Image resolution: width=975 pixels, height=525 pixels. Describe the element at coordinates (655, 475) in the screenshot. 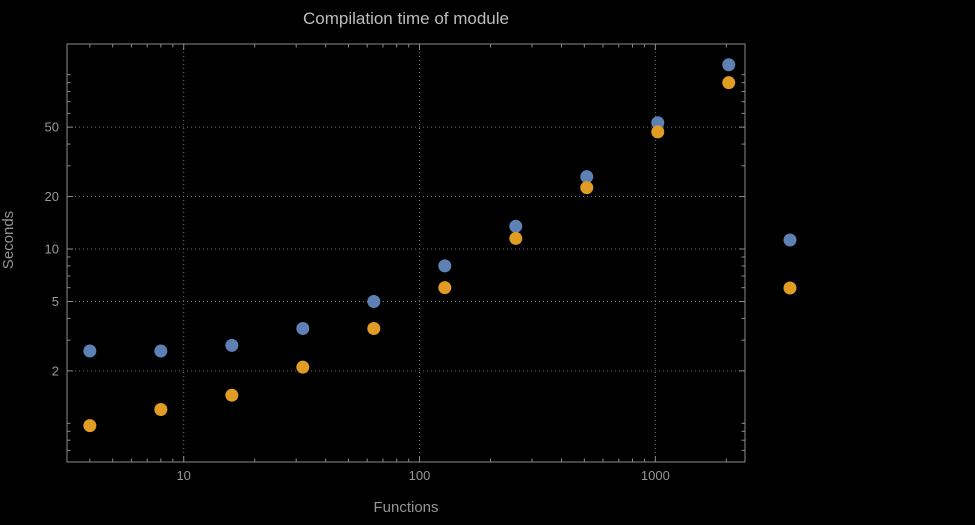

I see `x-tick-label: 1000` at that location.